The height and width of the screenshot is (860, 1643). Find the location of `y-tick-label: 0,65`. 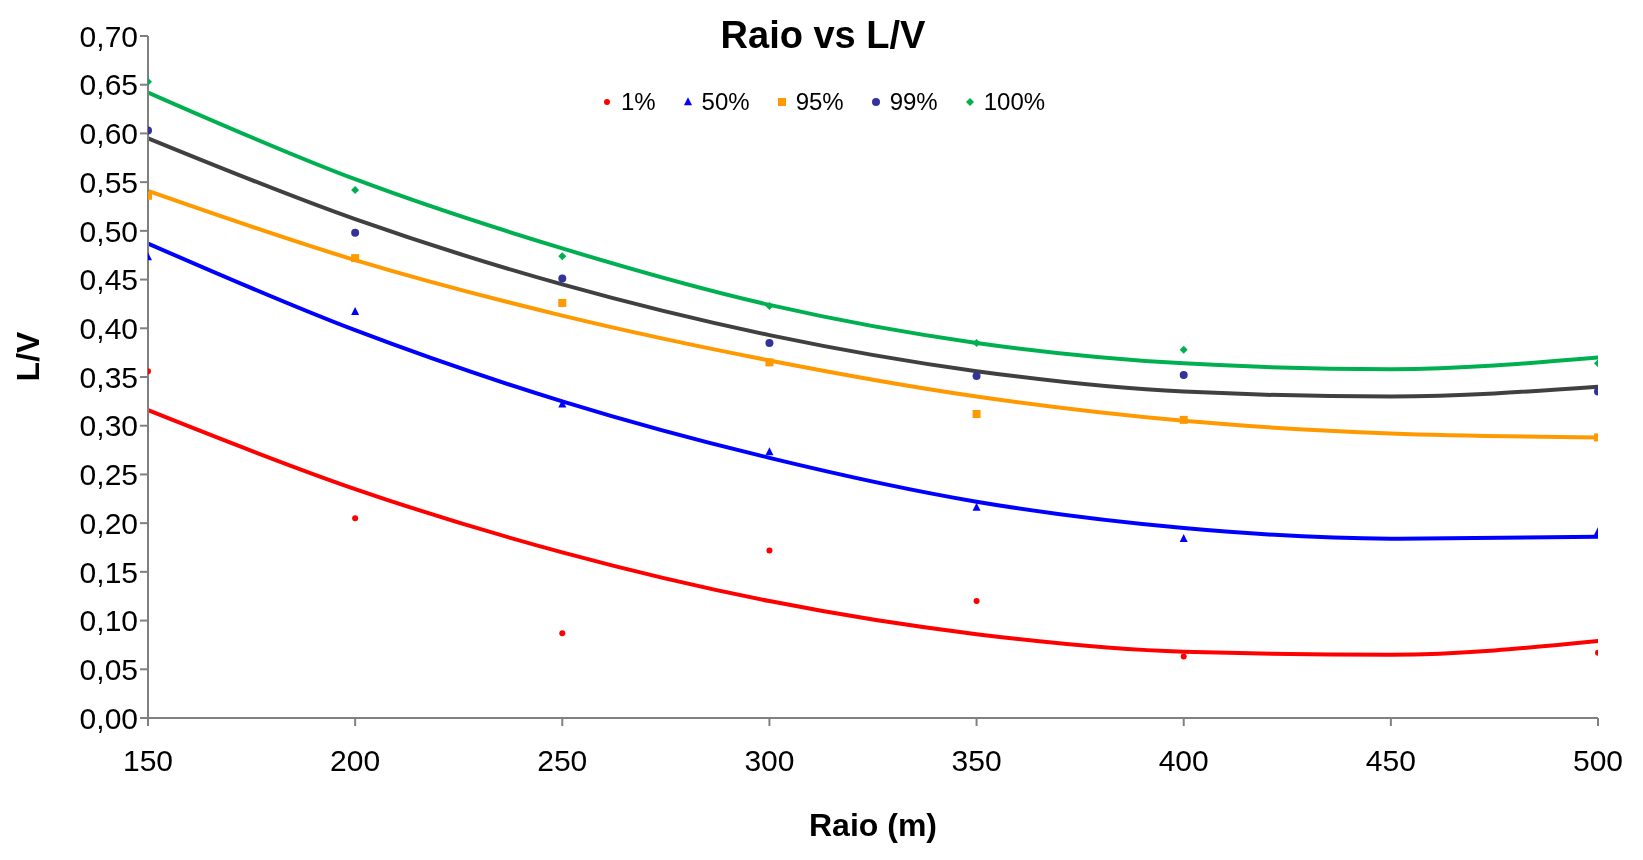

y-tick-label: 0,65 is located at coordinates (108, 85).